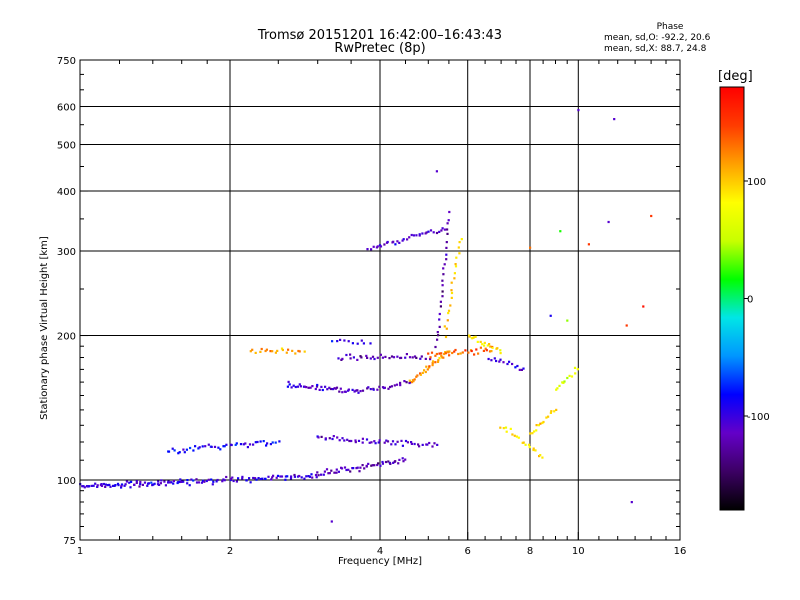 This screenshot has height=600, width=800. I want to click on y-tick-label: 750, so click(66, 61).